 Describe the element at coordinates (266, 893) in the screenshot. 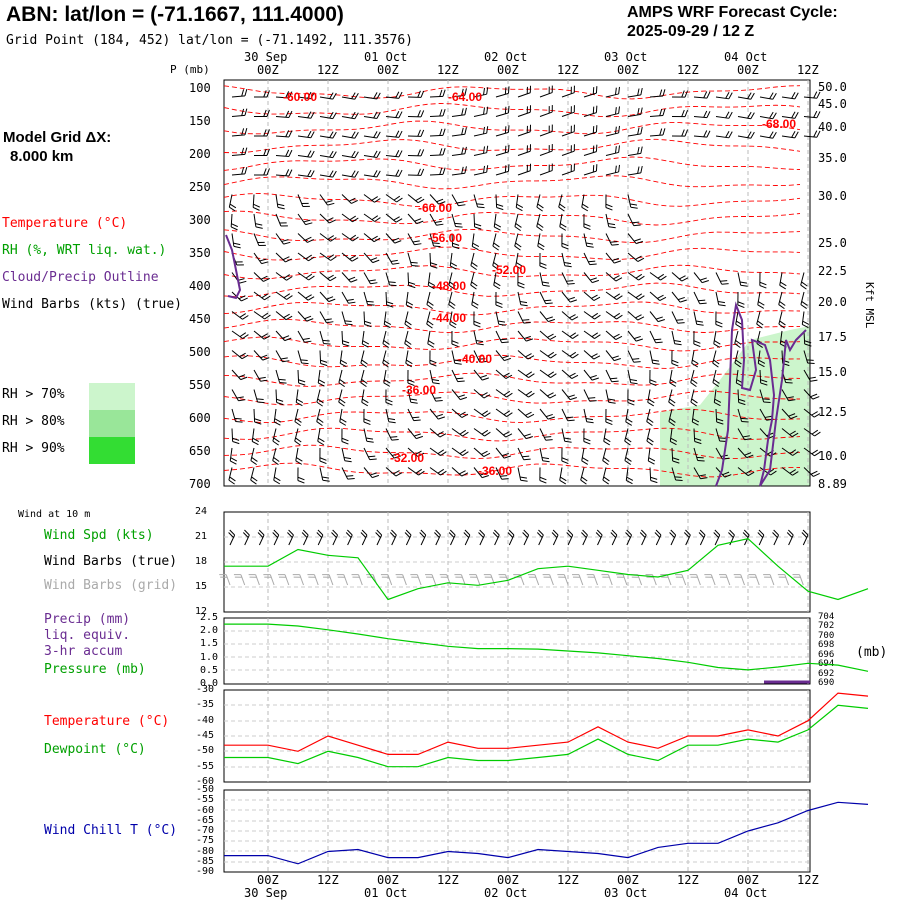

I see `bottom-date-label: 30 Sep` at that location.